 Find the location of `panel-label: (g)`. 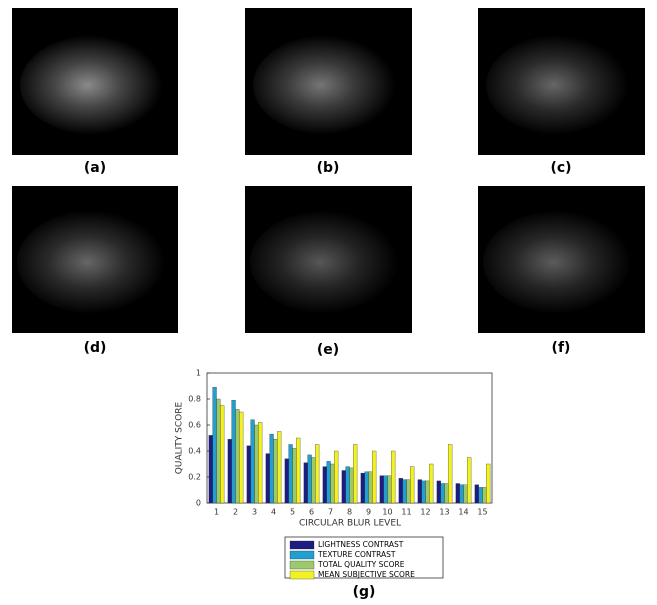

panel-label: (g) is located at coordinates (364, 592).